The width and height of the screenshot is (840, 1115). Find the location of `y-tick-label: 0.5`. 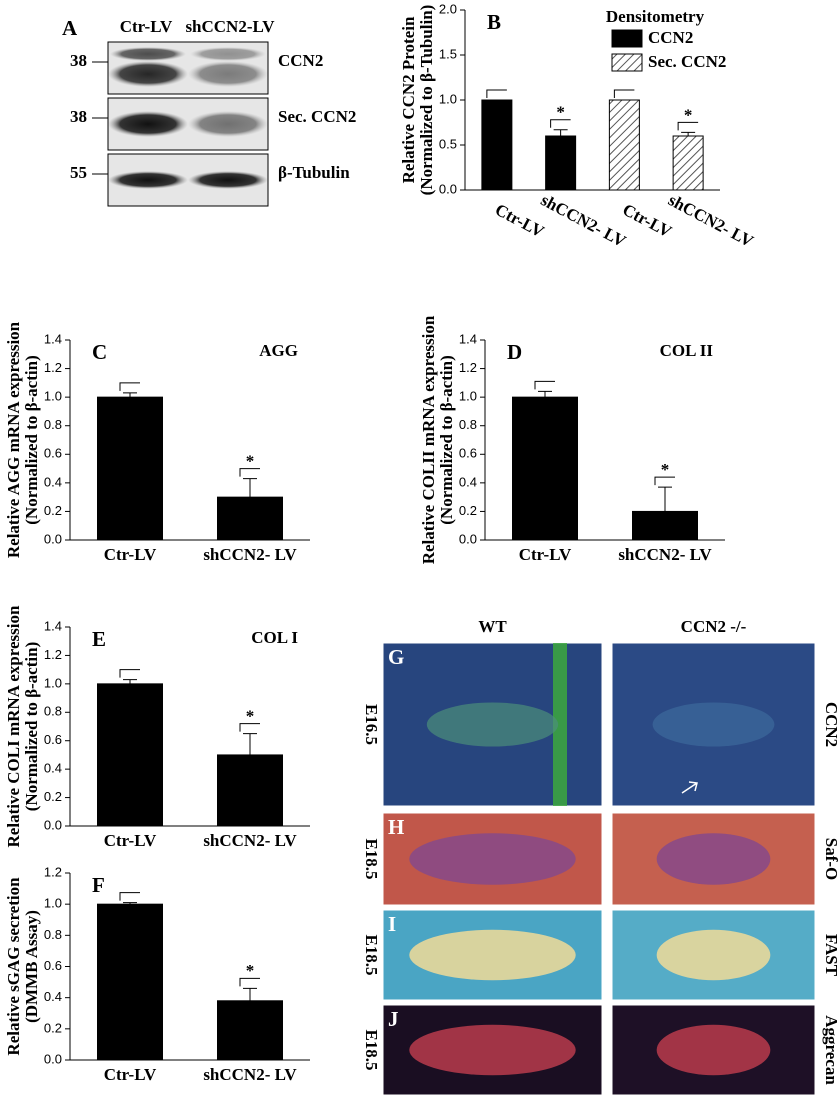

y-tick-label: 0.5 is located at coordinates (448, 143).